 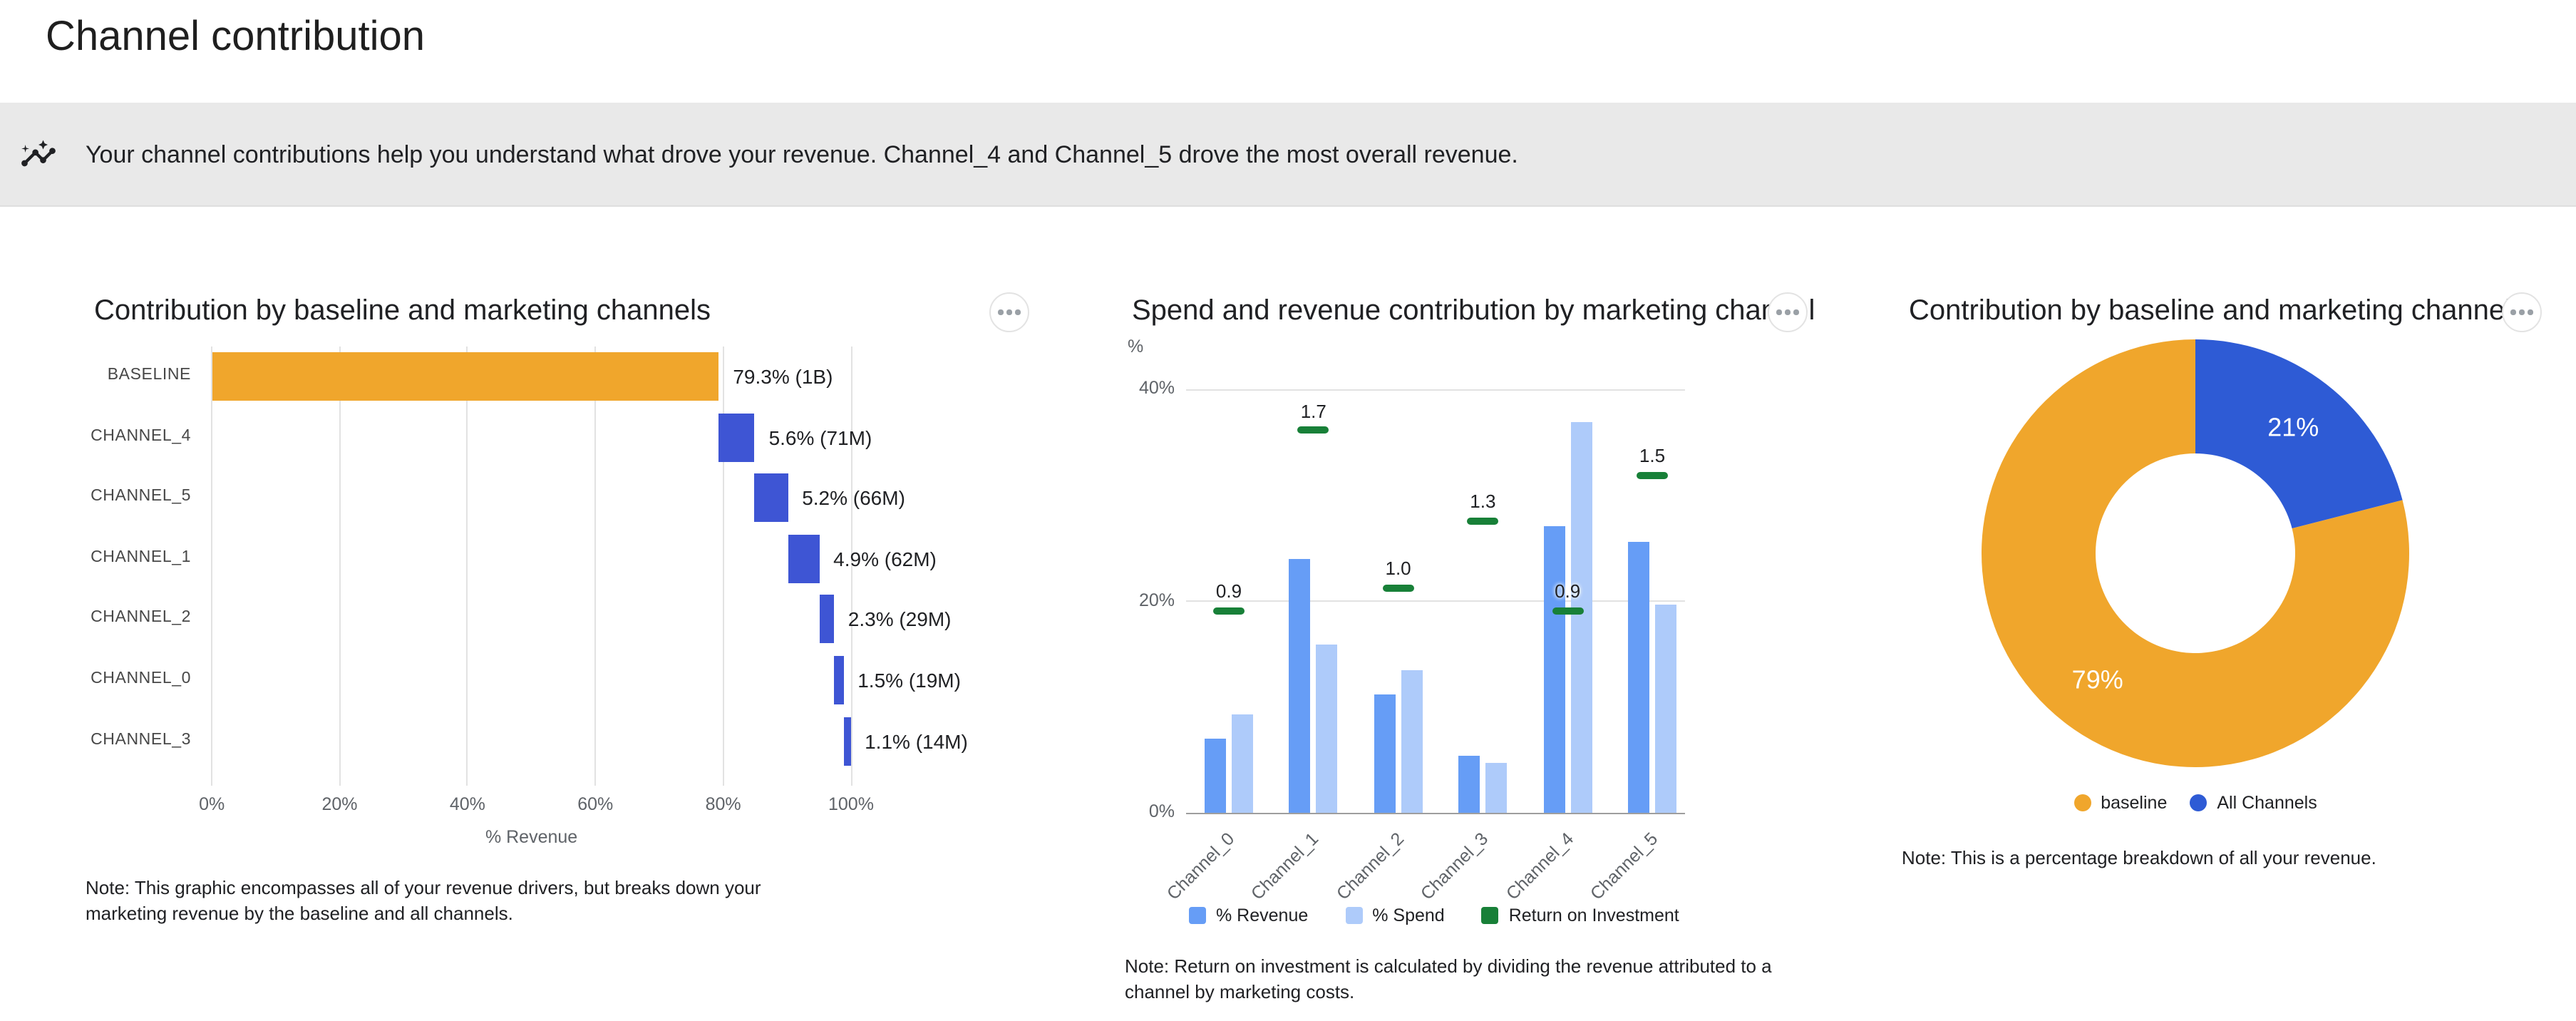 I want to click on category-label: CHANNEL_2, so click(x=141, y=618).